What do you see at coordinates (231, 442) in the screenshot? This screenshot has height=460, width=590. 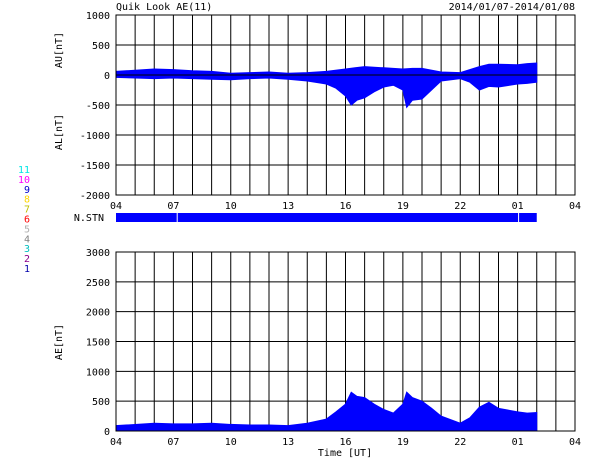 I see `ae-xtick-label: 10` at bounding box center [231, 442].